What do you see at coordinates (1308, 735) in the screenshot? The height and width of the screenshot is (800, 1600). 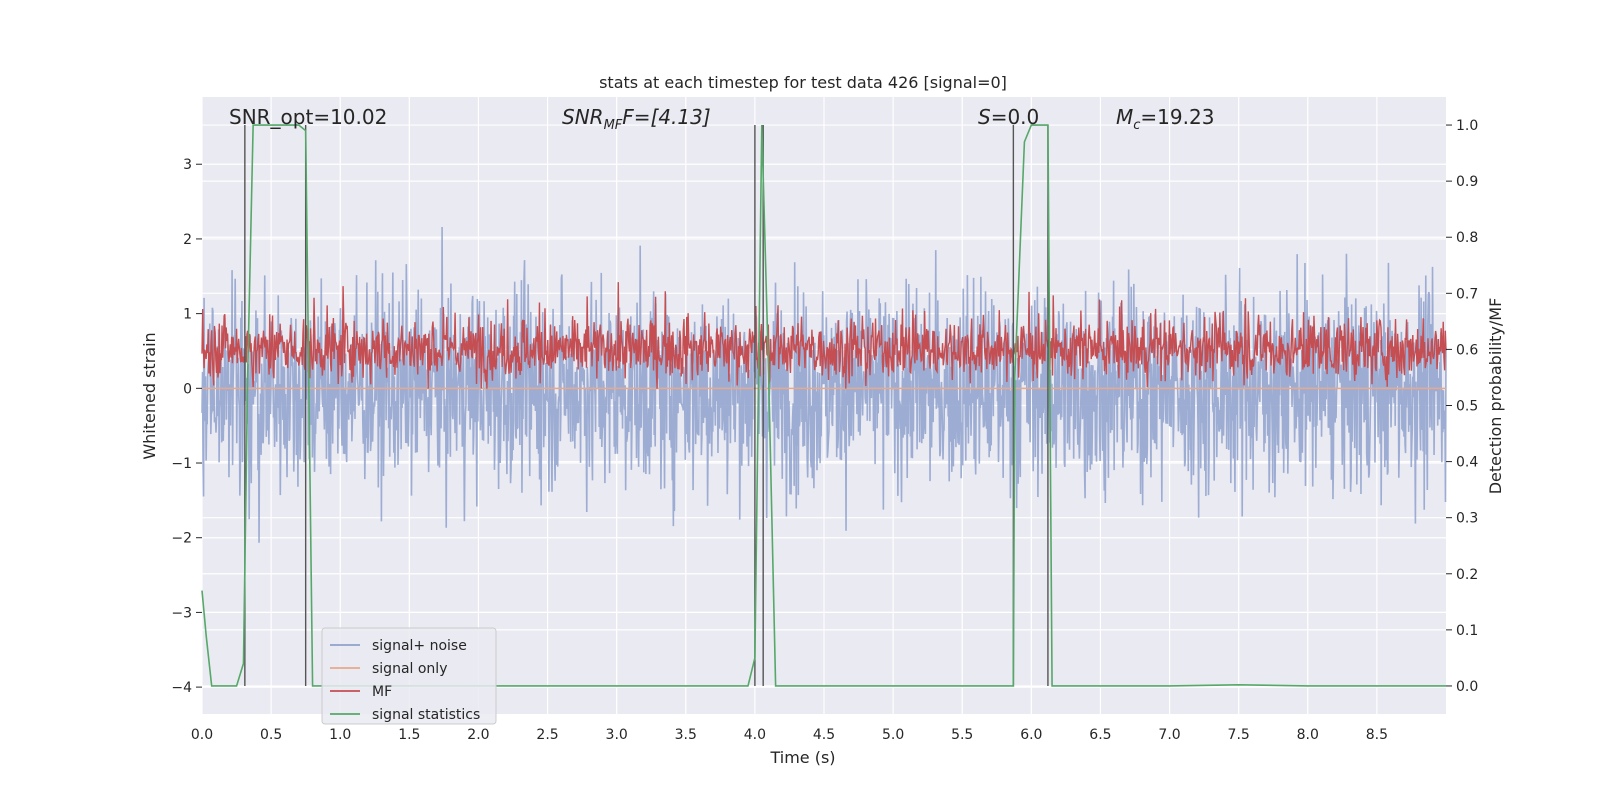 I see `x-tick-label: 8.0` at bounding box center [1308, 735].